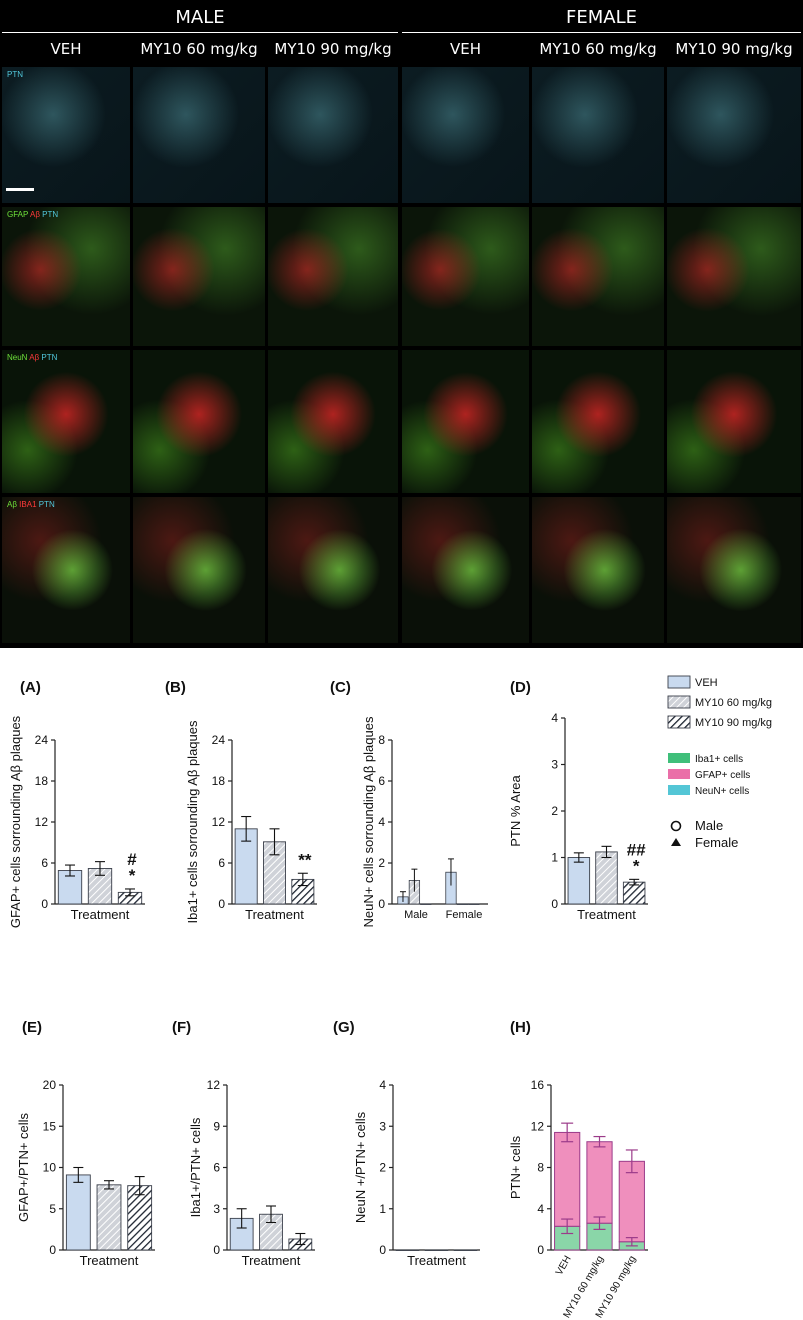  I want to click on y-tick-label-d: 1, so click(554, 858).